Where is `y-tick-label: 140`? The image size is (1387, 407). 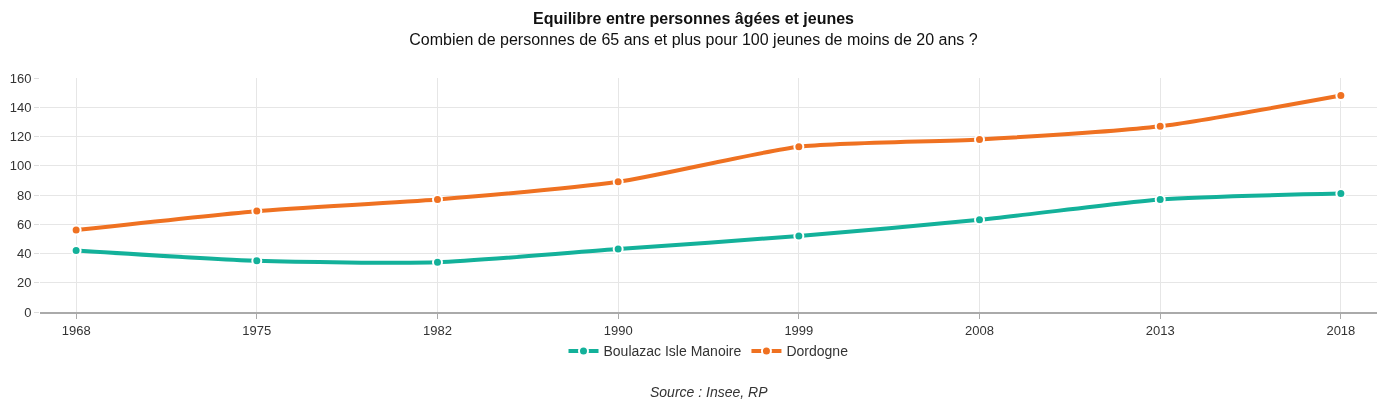
y-tick-label: 140 is located at coordinates (20, 107).